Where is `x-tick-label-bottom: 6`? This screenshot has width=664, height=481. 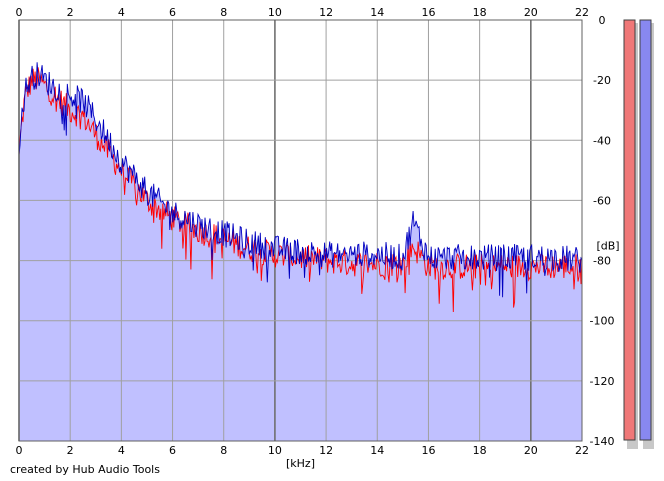
x-tick-label-bottom: 6 is located at coordinates (172, 450).